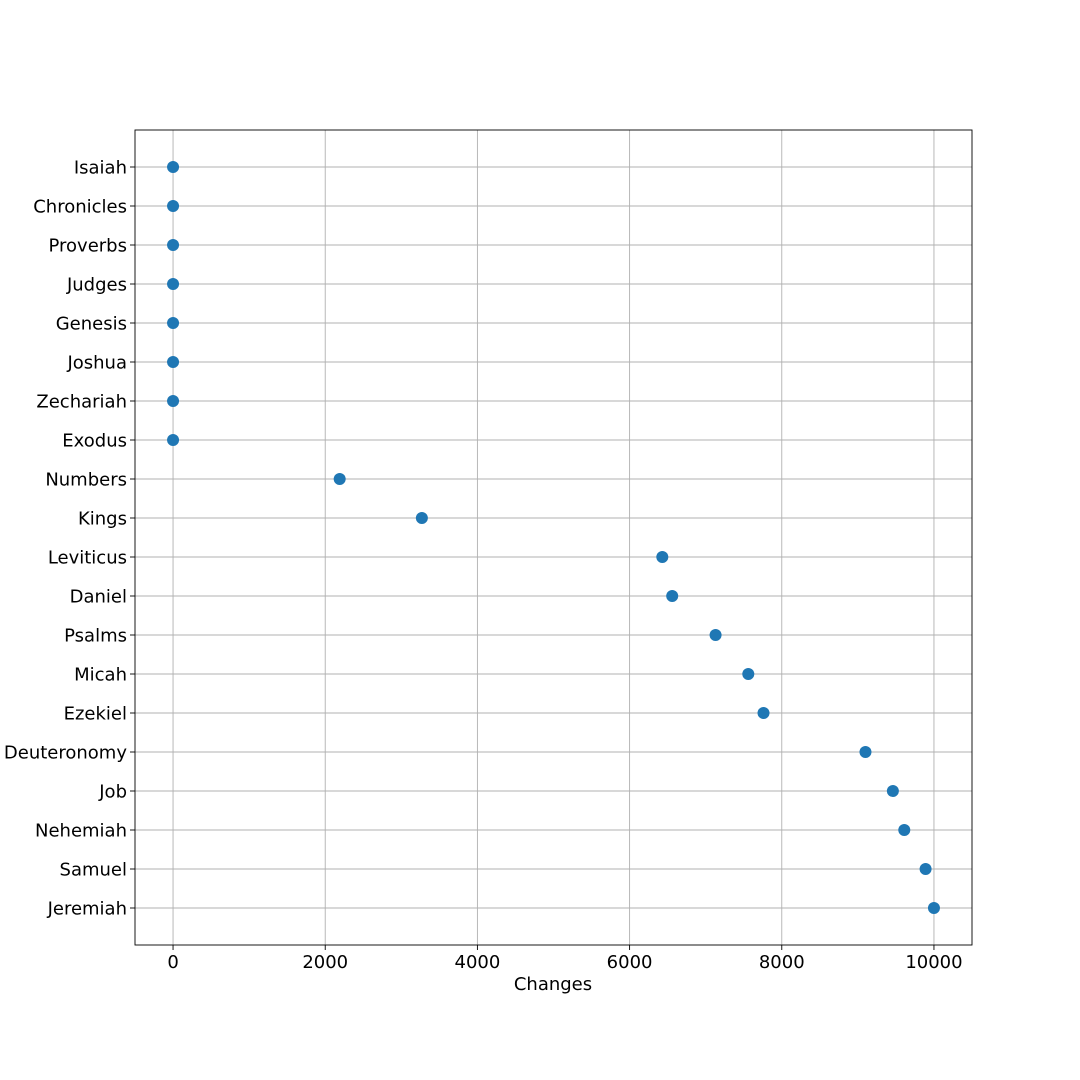 This screenshot has width=1080, height=1080. Describe the element at coordinates (81, 402) in the screenshot. I see `y-tick-label: Zechariah` at that location.